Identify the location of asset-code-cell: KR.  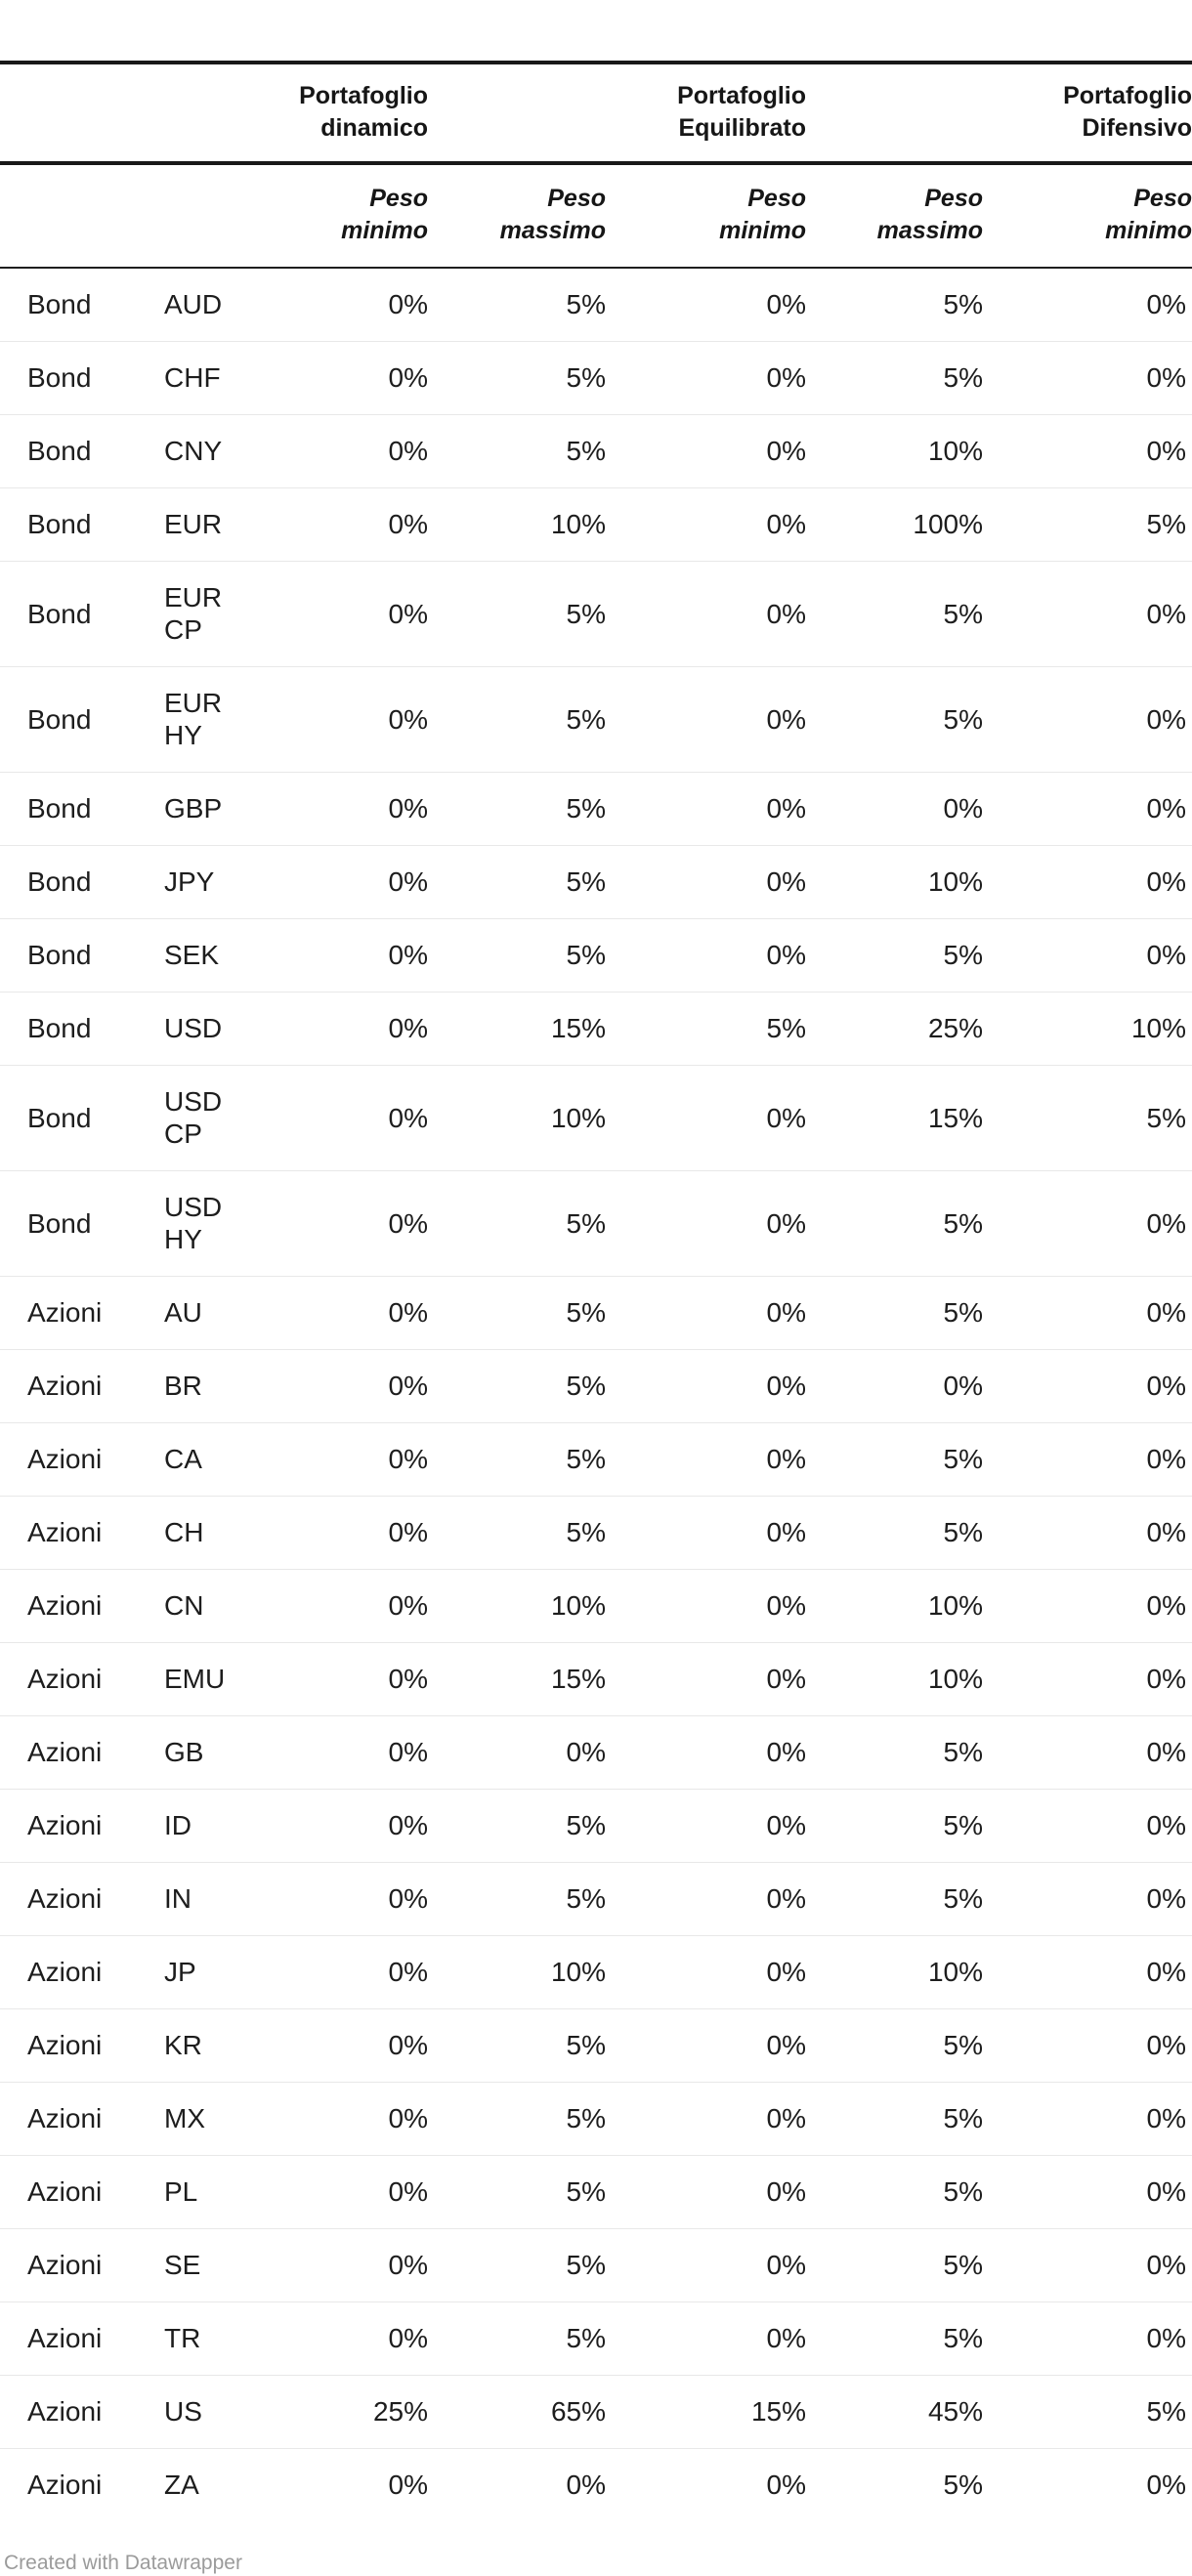
(193, 2045).